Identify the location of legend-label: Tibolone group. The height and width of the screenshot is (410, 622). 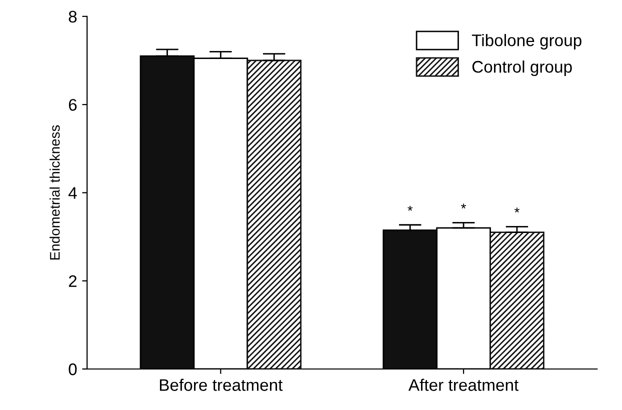
(527, 42).